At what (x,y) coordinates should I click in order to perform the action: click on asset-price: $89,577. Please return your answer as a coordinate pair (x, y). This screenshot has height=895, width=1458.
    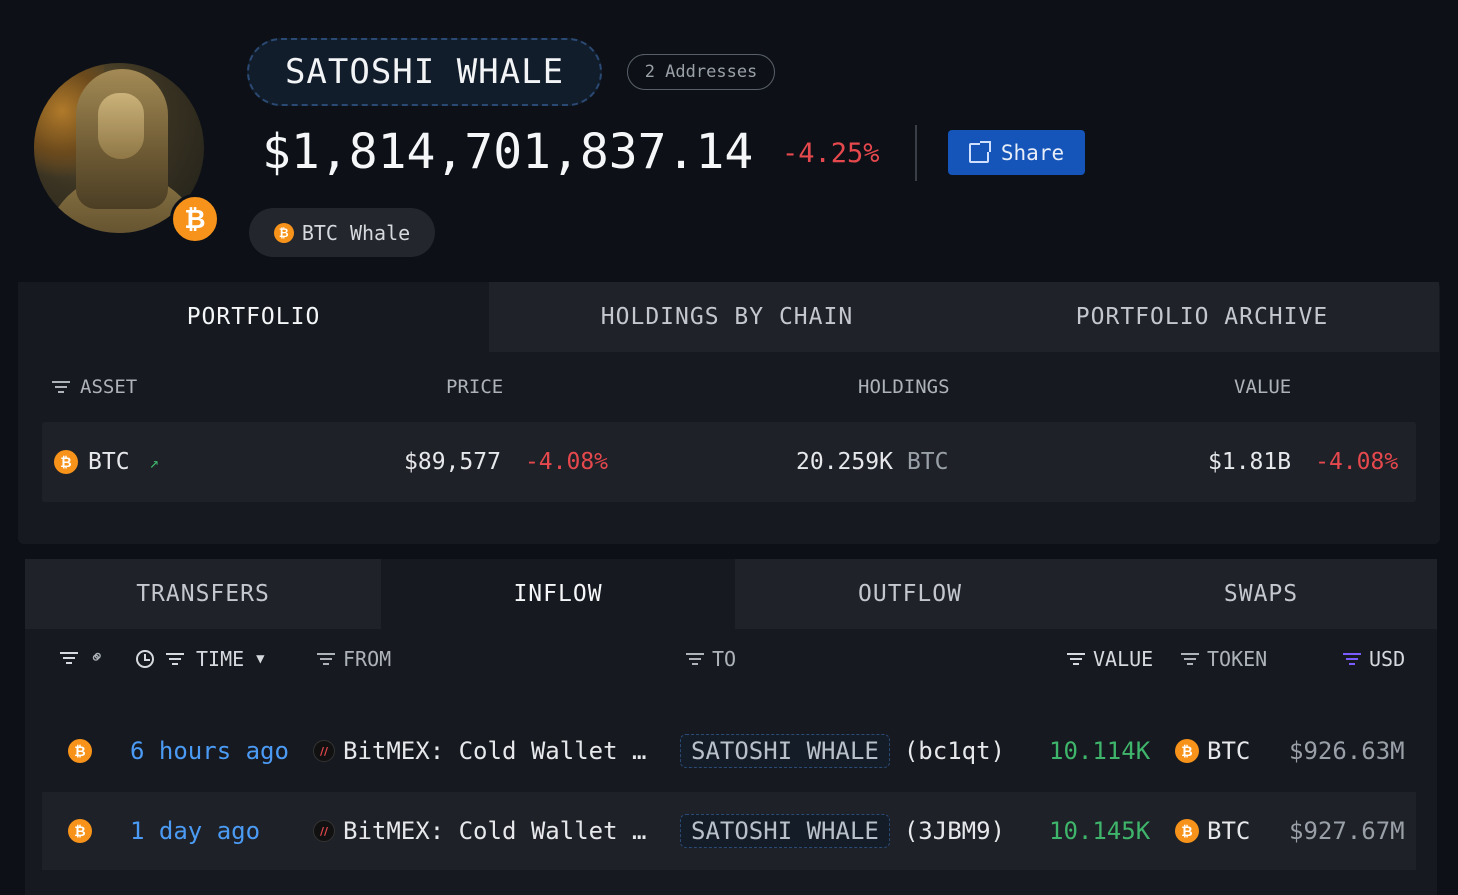
    Looking at the image, I should click on (452, 462).